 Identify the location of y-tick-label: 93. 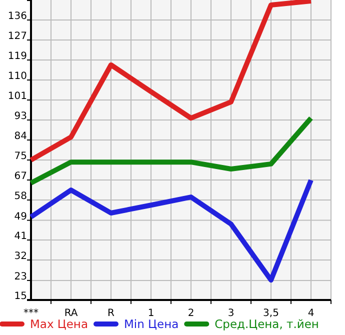
(20, 116).